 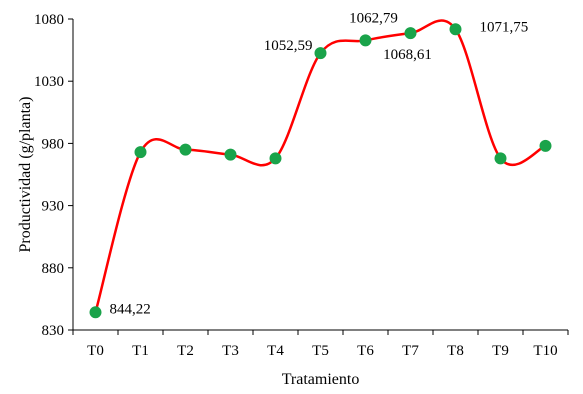 I want to click on x-axis: T0 T1 T2 T3 T4 T5 T6 T7 T8 T9 T10, so click(x=320, y=344).